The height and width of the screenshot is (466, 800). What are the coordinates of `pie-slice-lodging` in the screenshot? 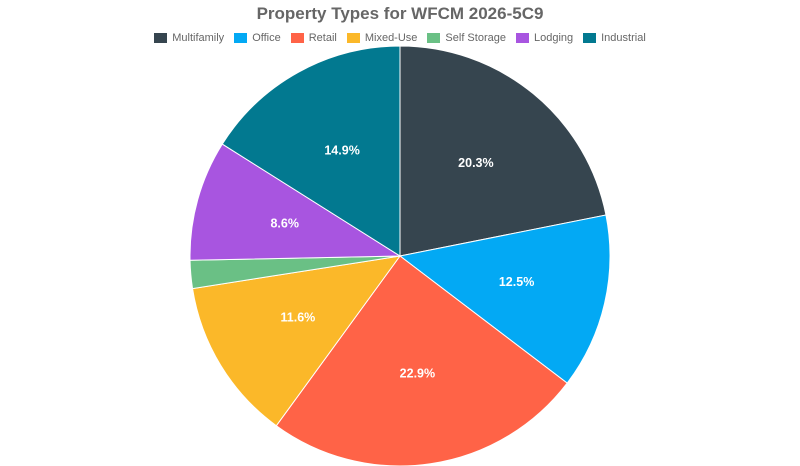 It's located at (295, 202).